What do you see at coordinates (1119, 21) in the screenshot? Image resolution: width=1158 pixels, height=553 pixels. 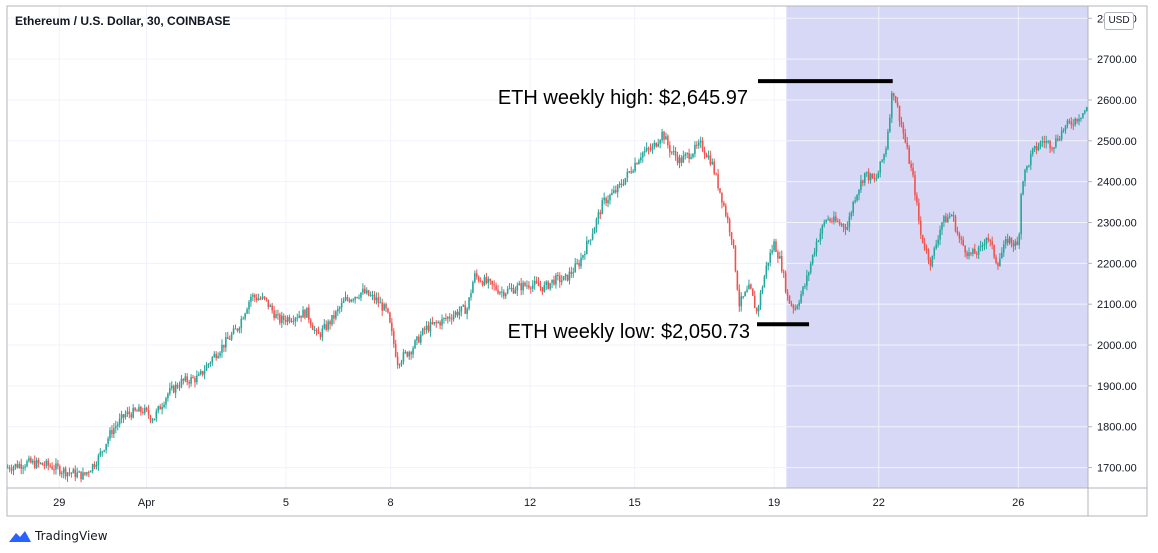 I see `currency-badge: USD` at bounding box center [1119, 21].